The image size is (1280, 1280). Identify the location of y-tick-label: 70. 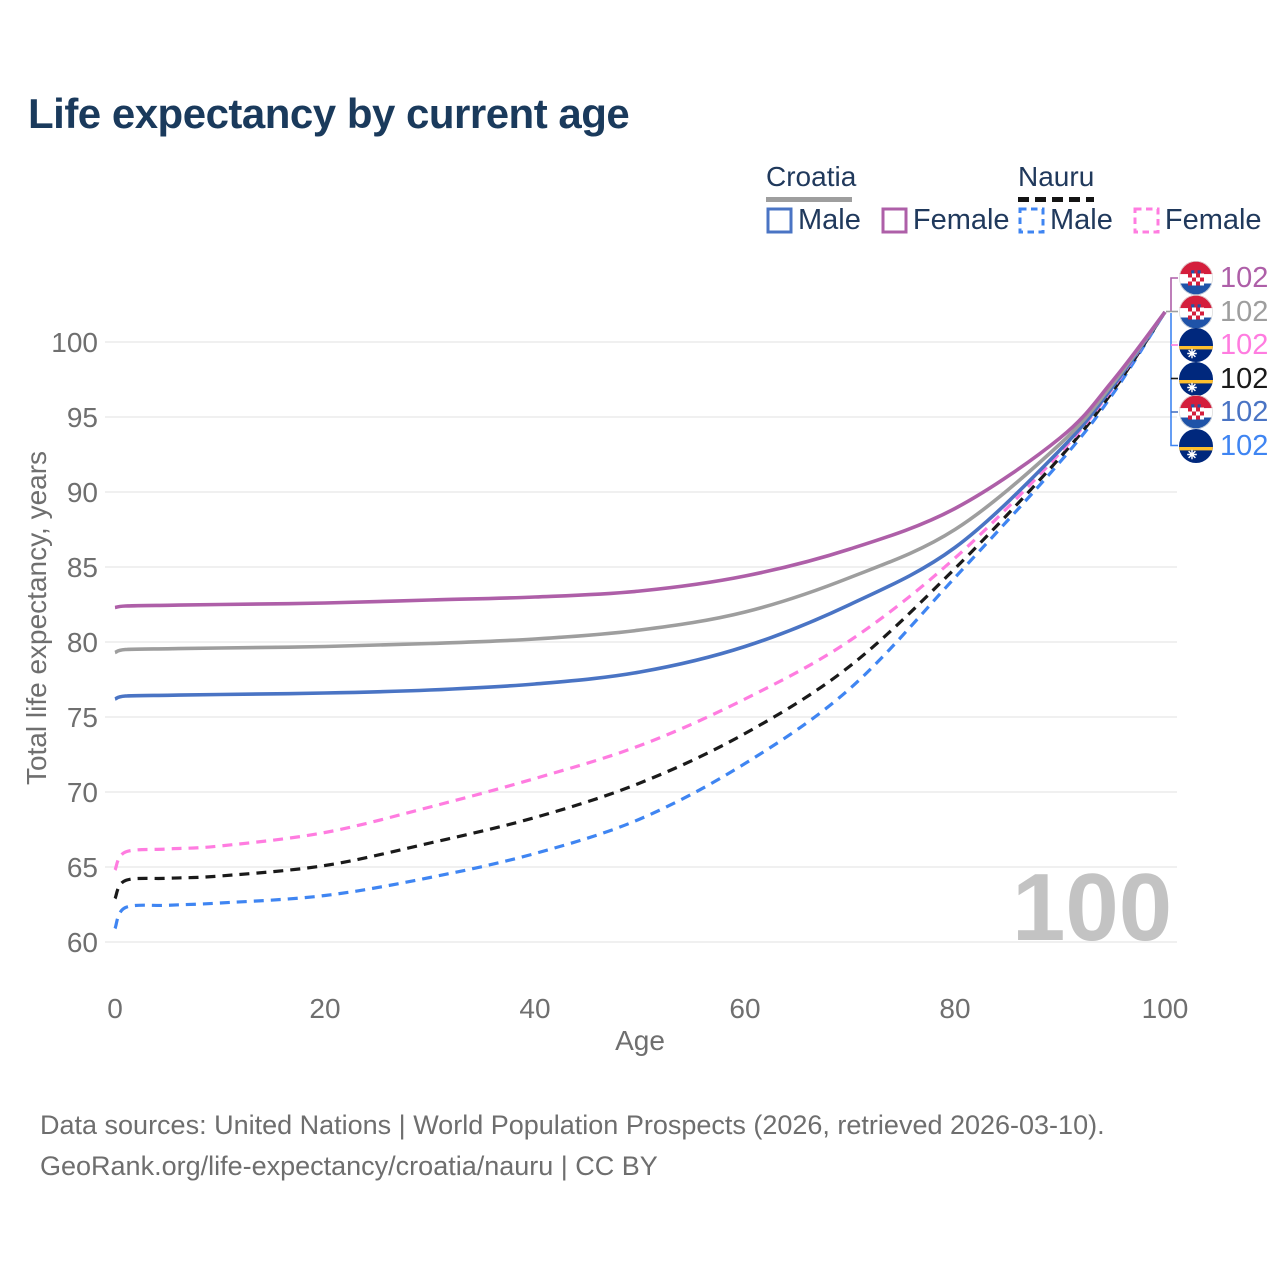
(82, 792).